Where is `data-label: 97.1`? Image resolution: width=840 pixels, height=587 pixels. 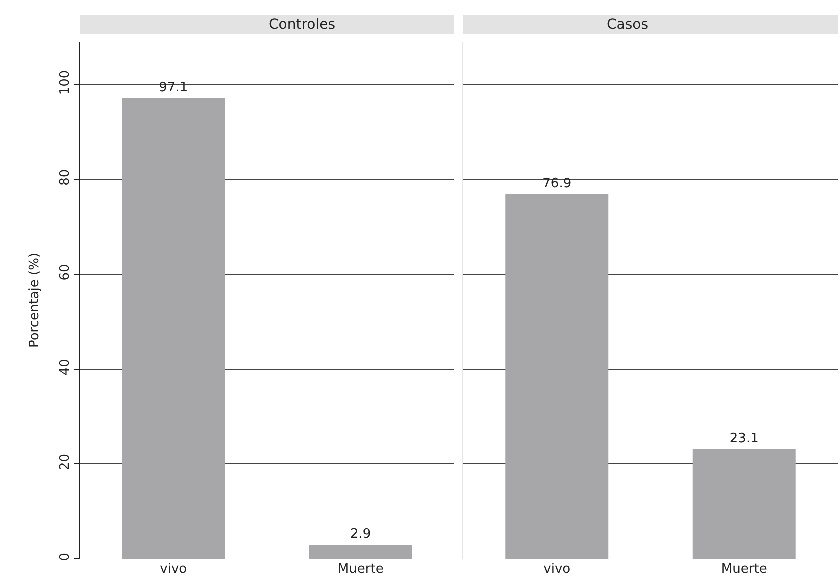
data-label: 97.1 is located at coordinates (173, 88).